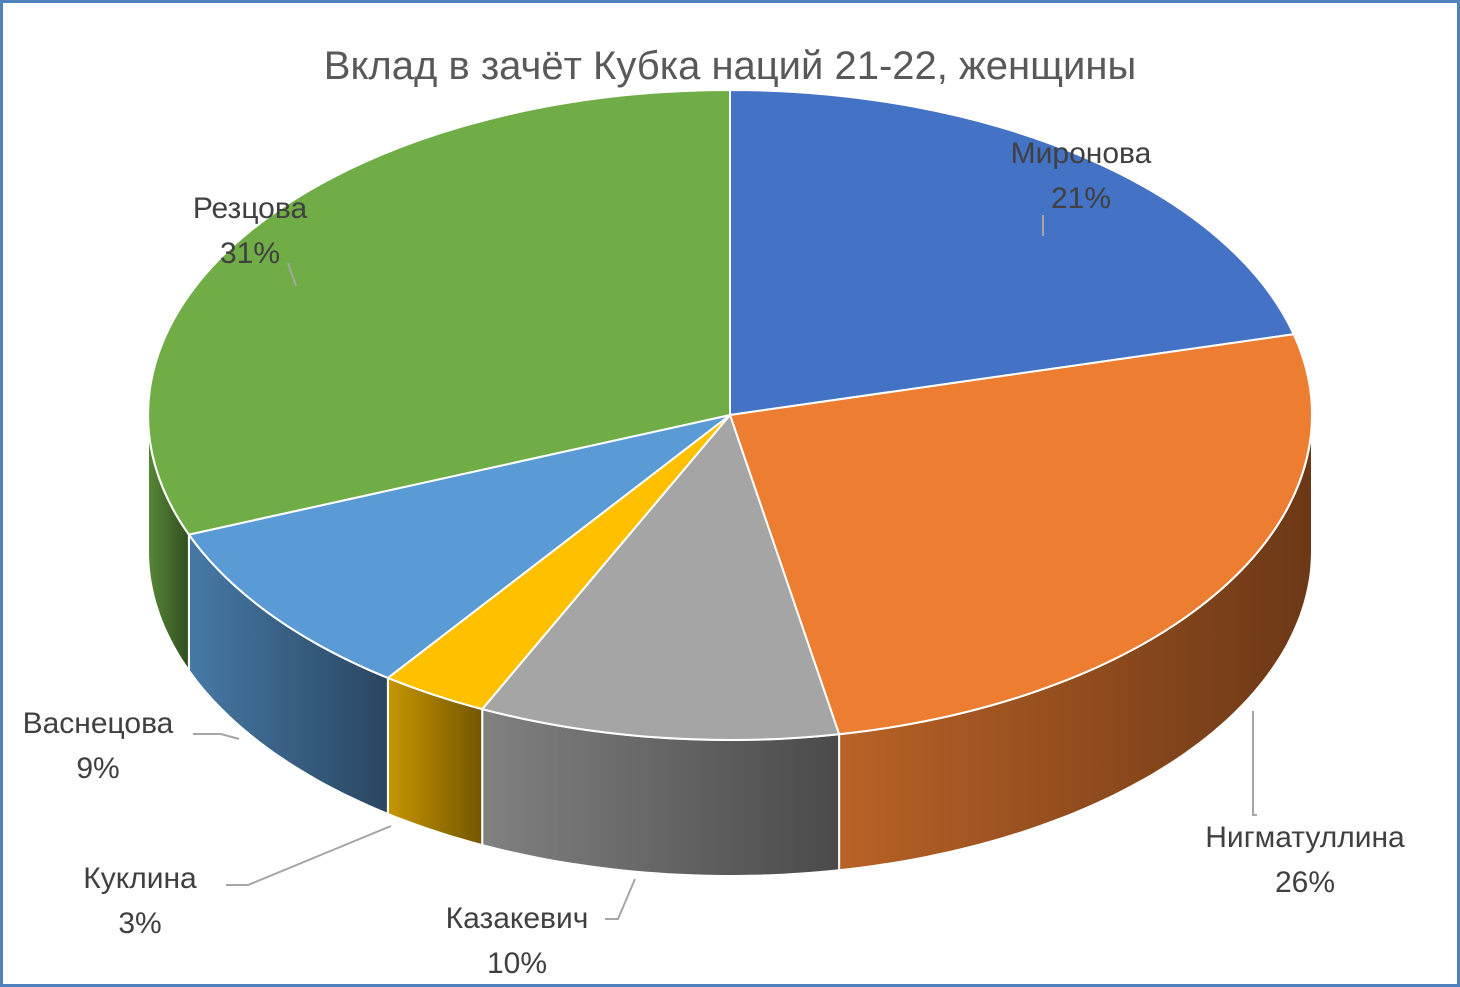  What do you see at coordinates (98, 723) in the screenshot?
I see `slice-name-label: Васнецова` at bounding box center [98, 723].